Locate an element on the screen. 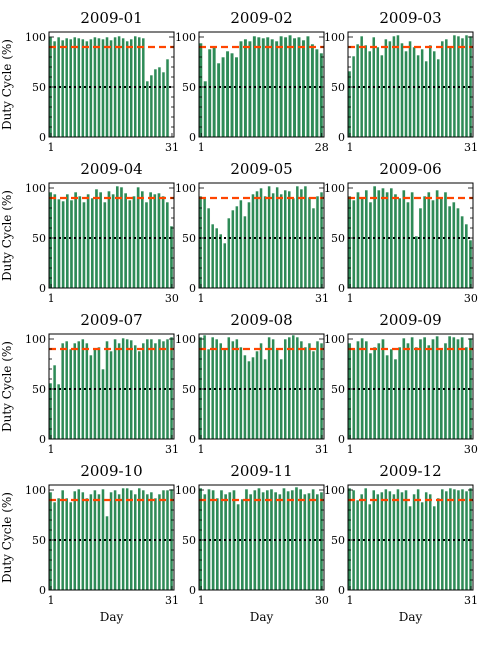 This screenshot has width=498, height=656. x-tick-label-last: 30 is located at coordinates (172, 298).